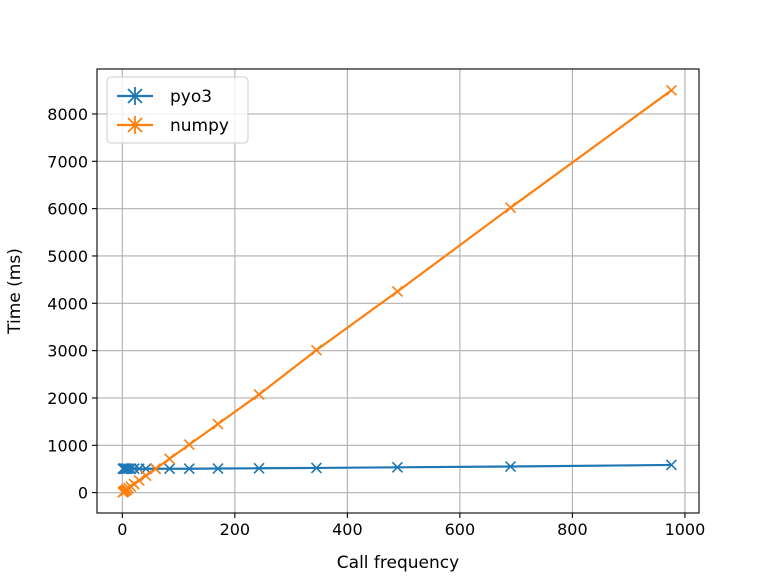  Describe the element at coordinates (67, 114) in the screenshot. I see `y-tick-label: 8000` at that location.